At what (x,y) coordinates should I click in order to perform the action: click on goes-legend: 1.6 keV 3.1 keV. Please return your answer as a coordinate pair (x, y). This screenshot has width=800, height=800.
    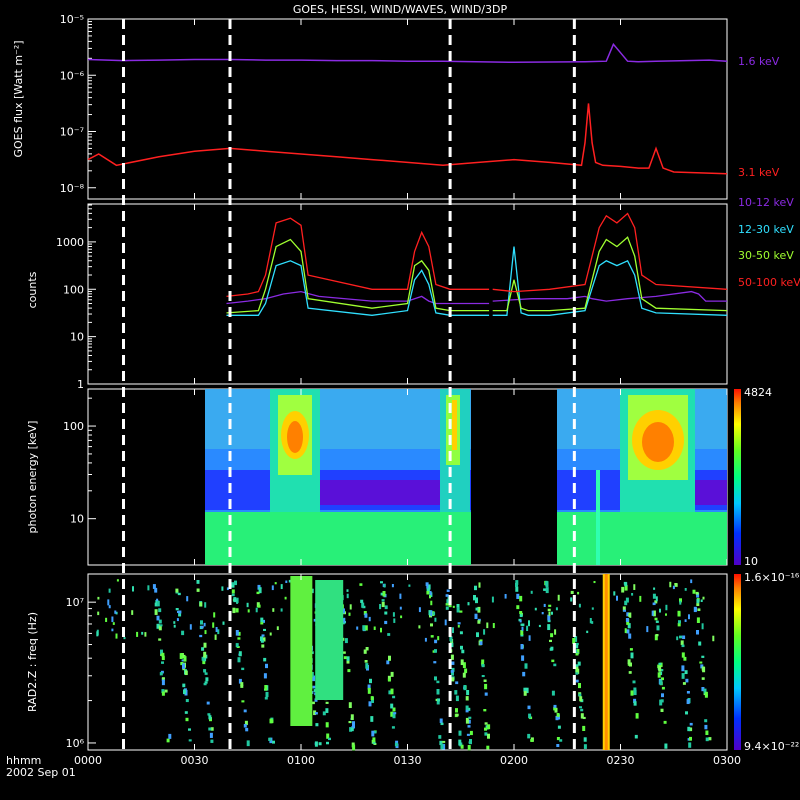
    Looking at the image, I should click on (759, 117).